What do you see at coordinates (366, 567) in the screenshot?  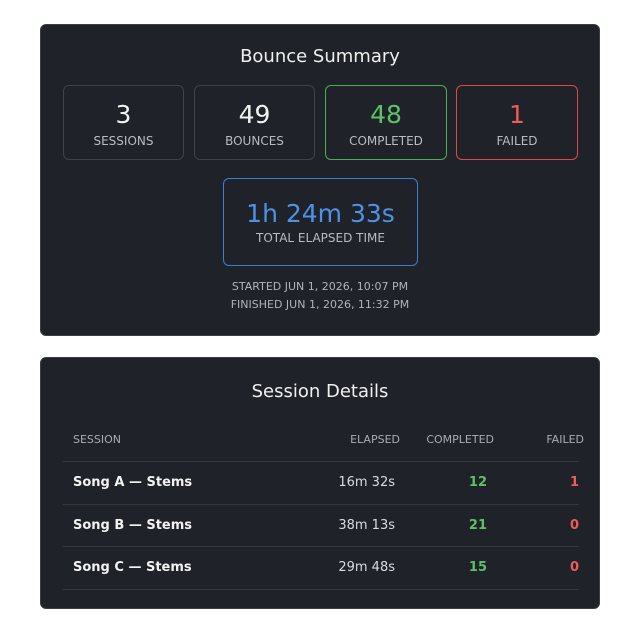 I see `elapsed-cell: 29m 48s` at bounding box center [366, 567].